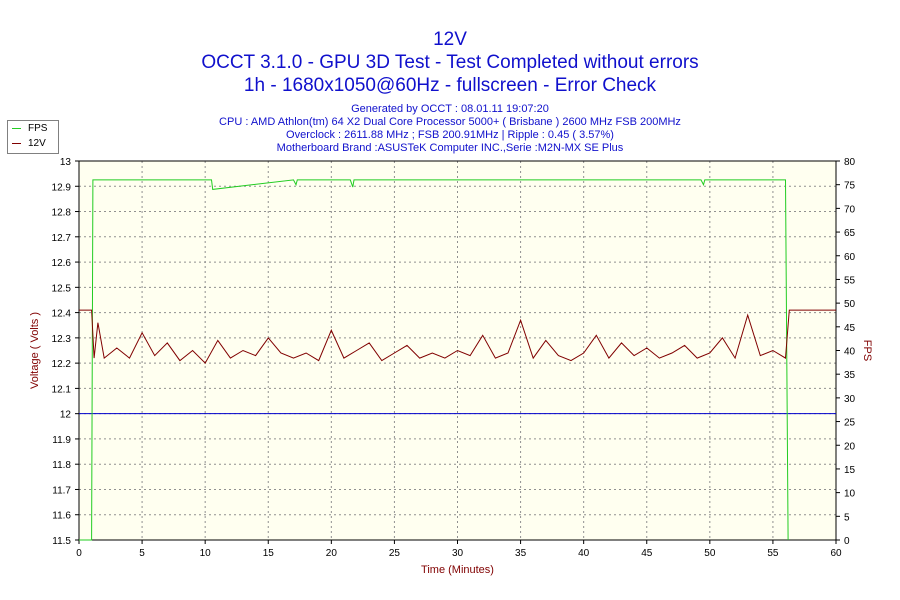  Describe the element at coordinates (847, 517) in the screenshot. I see `y2-tick-label: 5` at that location.